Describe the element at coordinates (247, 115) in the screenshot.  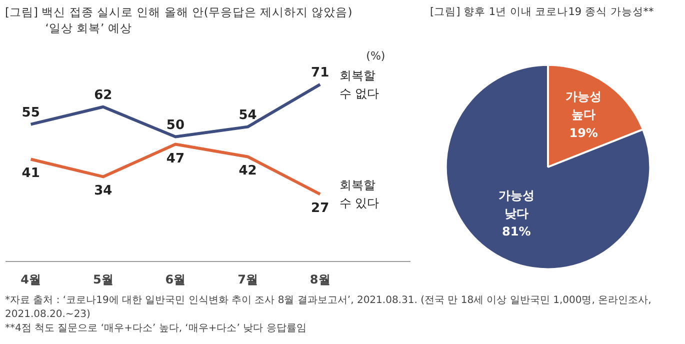
I see `data-label: 54` at that location.